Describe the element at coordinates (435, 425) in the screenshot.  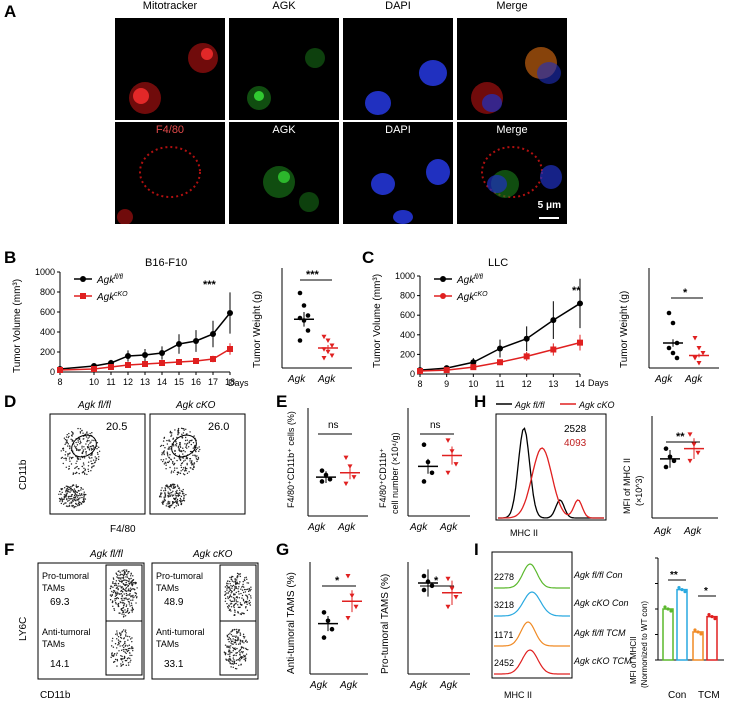
I see `panel-e-right-sig: ns` at that location.